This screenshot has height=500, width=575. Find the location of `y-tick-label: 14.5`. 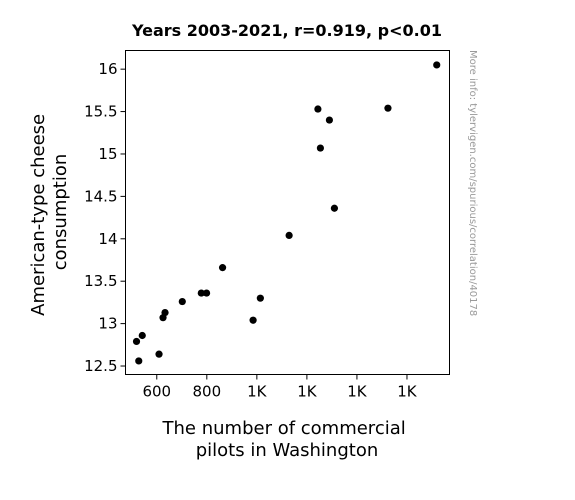

y-tick-label: 14.5 is located at coordinates (100, 196).